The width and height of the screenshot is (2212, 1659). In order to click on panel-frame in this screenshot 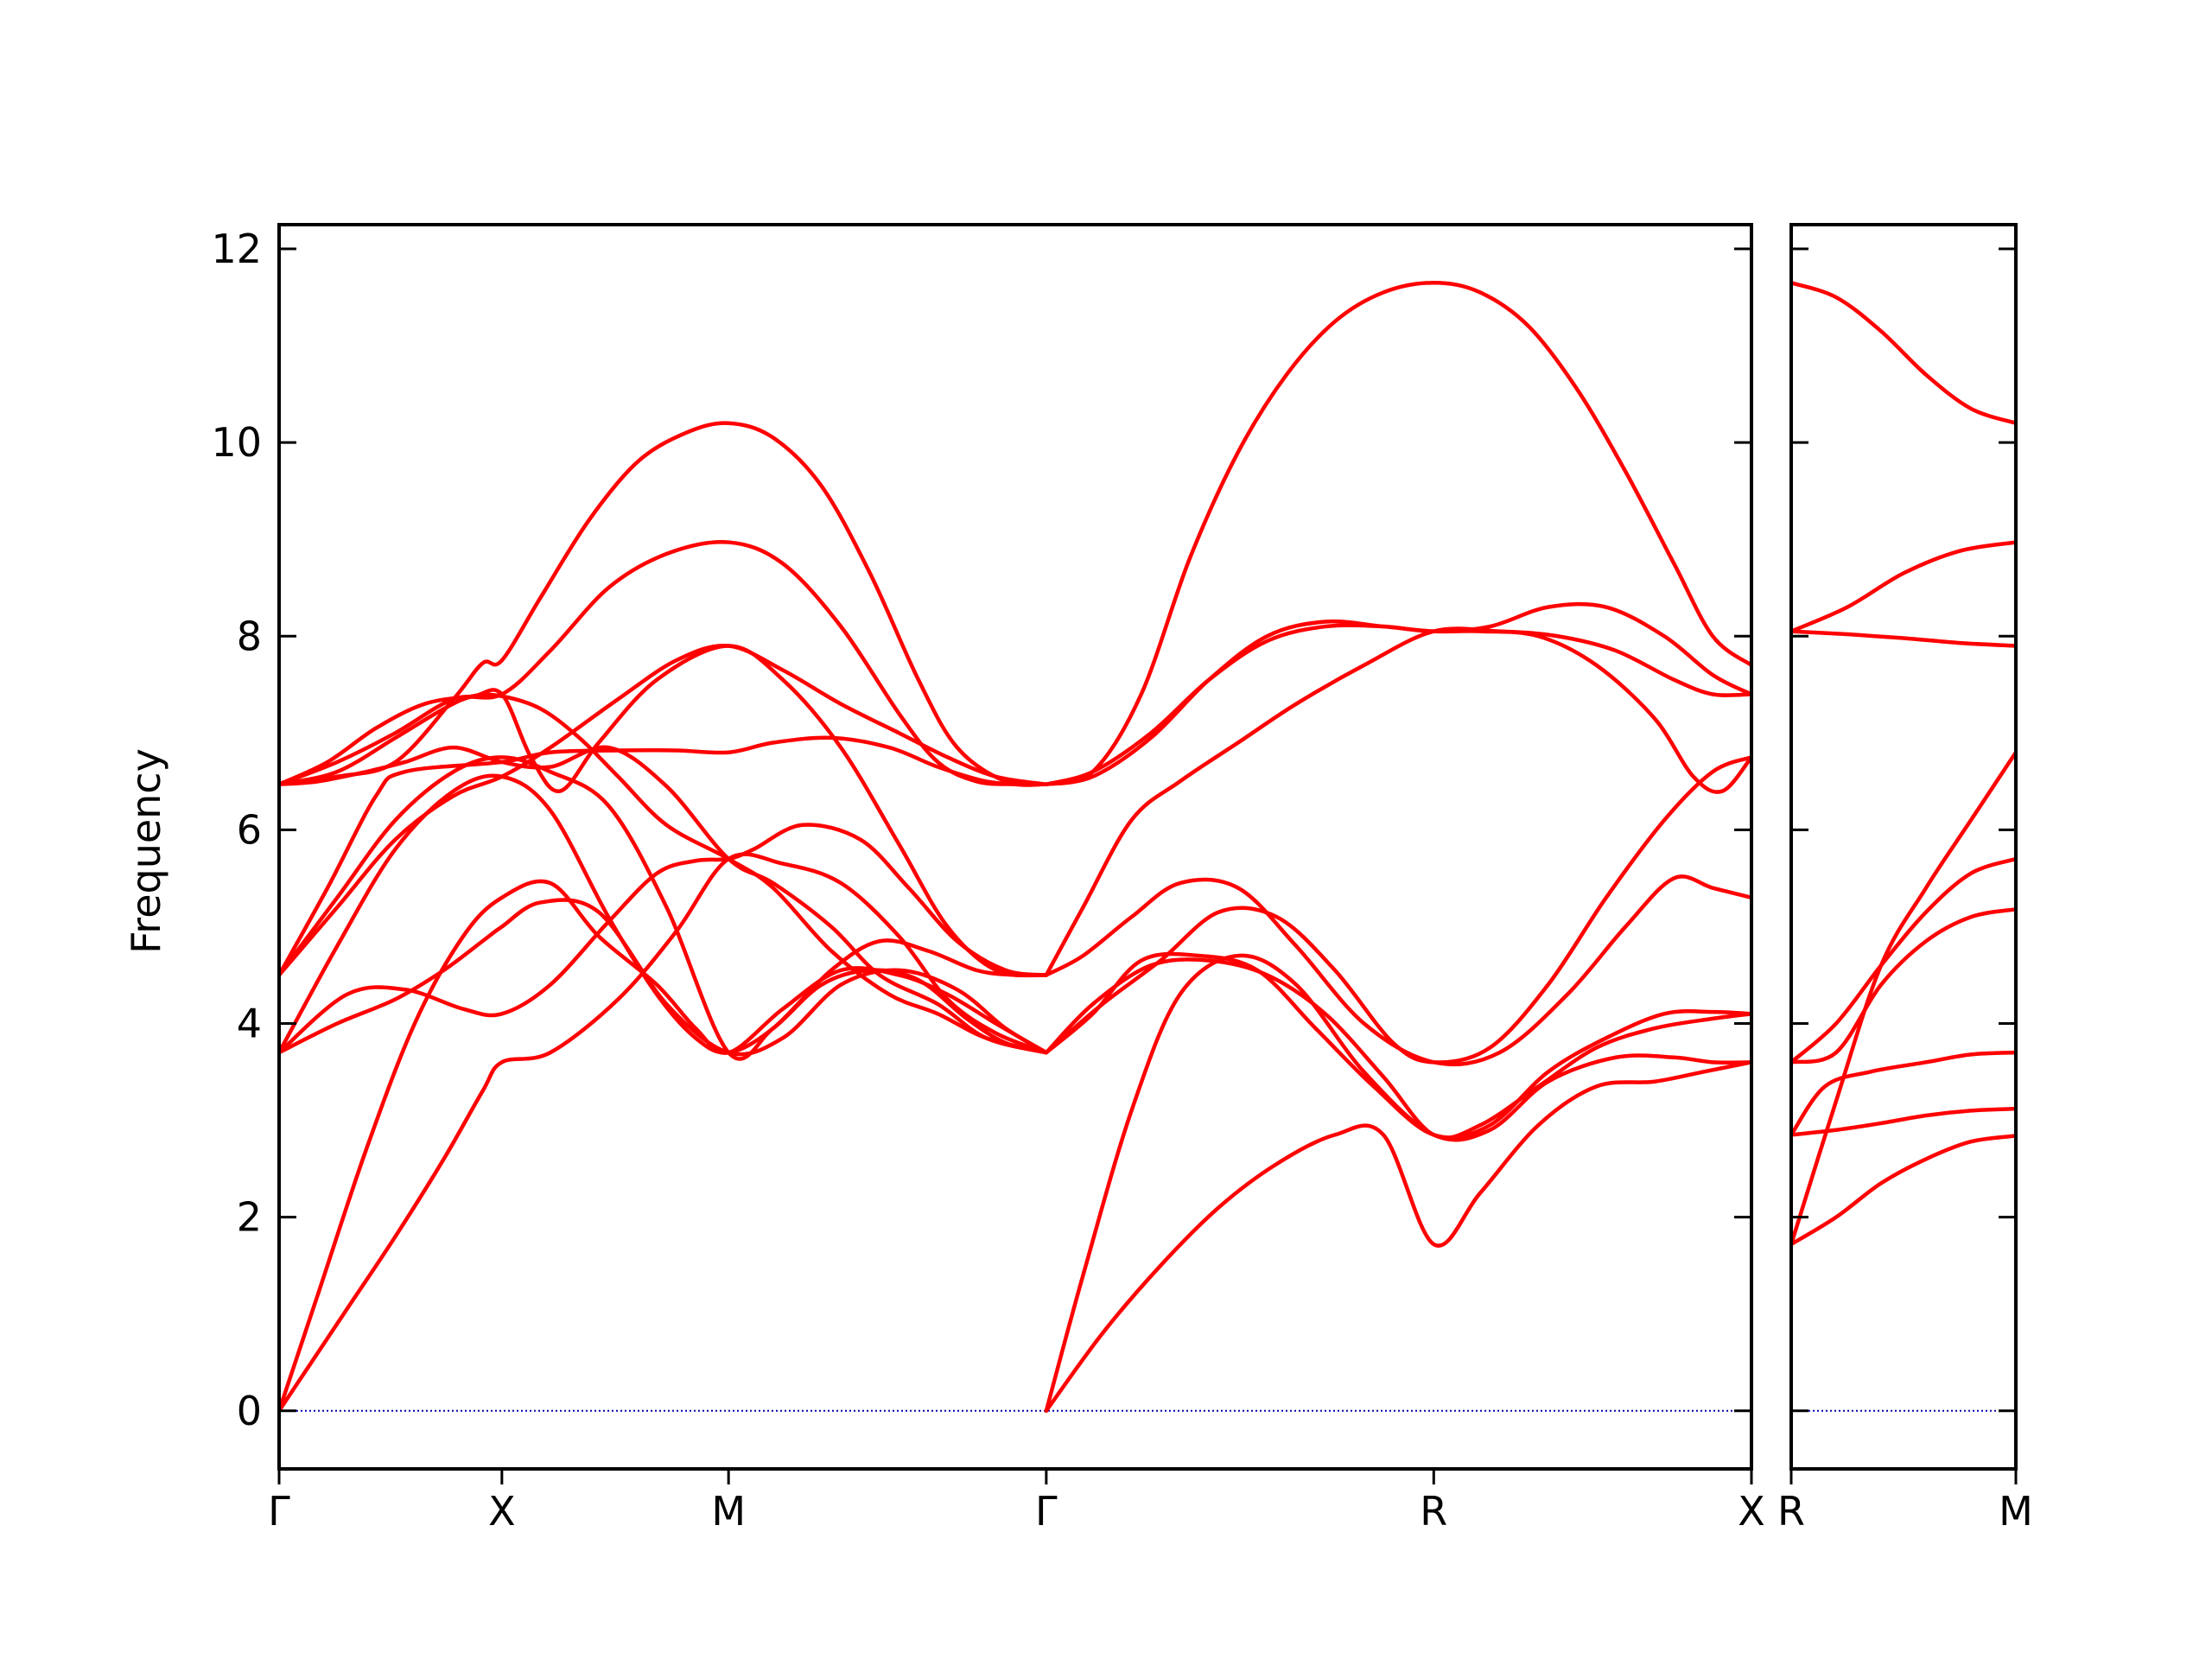, I will do `click(1903, 847)`.